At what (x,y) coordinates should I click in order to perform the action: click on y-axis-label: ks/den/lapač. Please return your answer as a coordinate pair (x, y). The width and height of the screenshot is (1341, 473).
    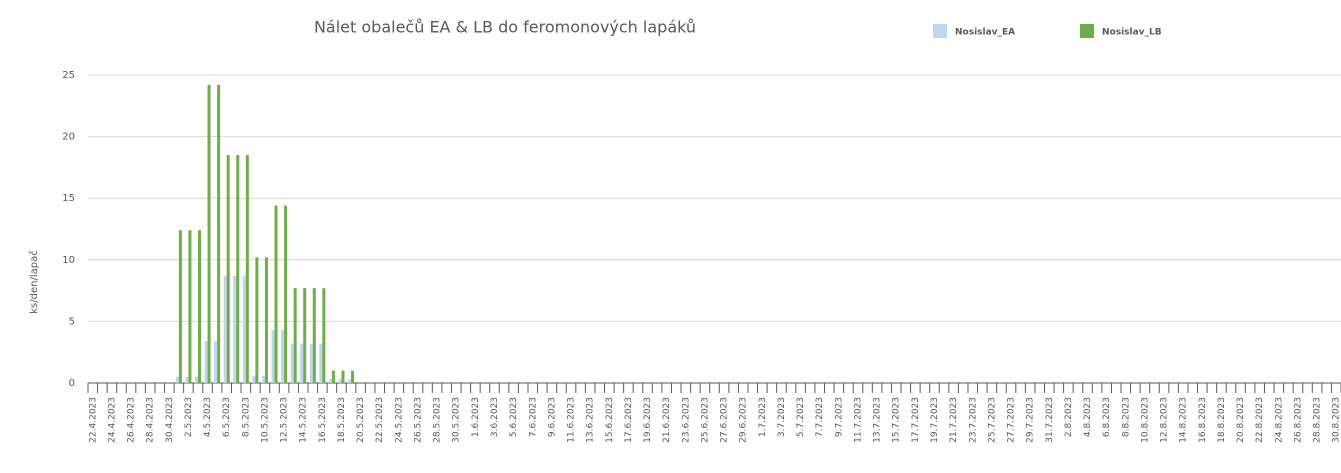
    Looking at the image, I should click on (34, 281).